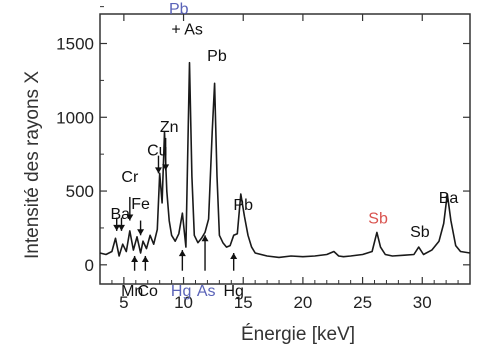 The width and height of the screenshot is (486, 348). I want to click on x-tick-label: 30, so click(422, 302).